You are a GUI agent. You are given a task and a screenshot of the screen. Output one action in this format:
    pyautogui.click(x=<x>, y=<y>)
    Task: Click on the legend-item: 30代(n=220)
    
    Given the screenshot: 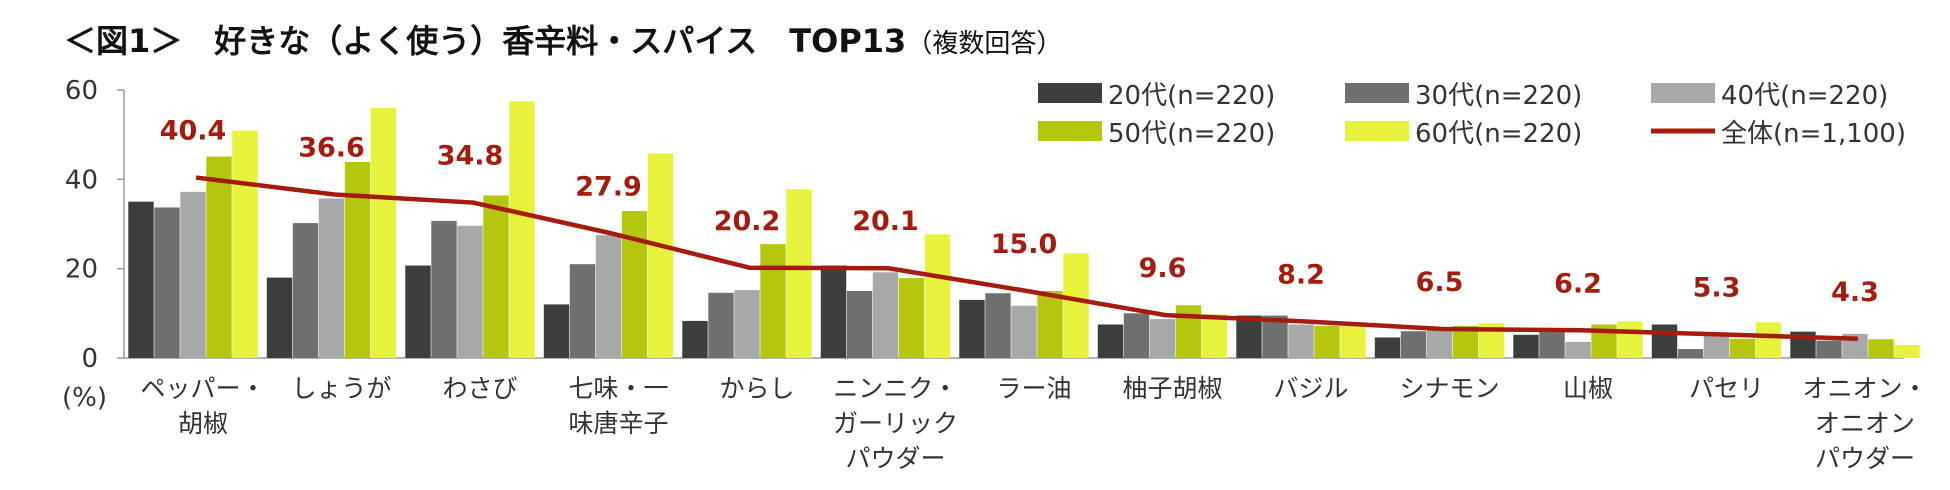 What is the action you would take?
    pyautogui.click(x=1463, y=96)
    